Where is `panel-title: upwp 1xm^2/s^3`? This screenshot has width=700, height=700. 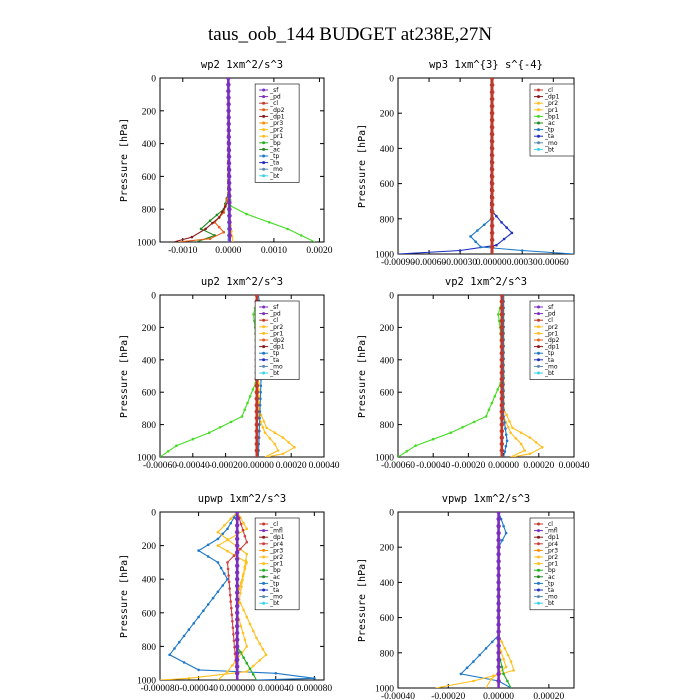
panel-title: upwp 1xm^2/s^3 is located at coordinates (242, 499).